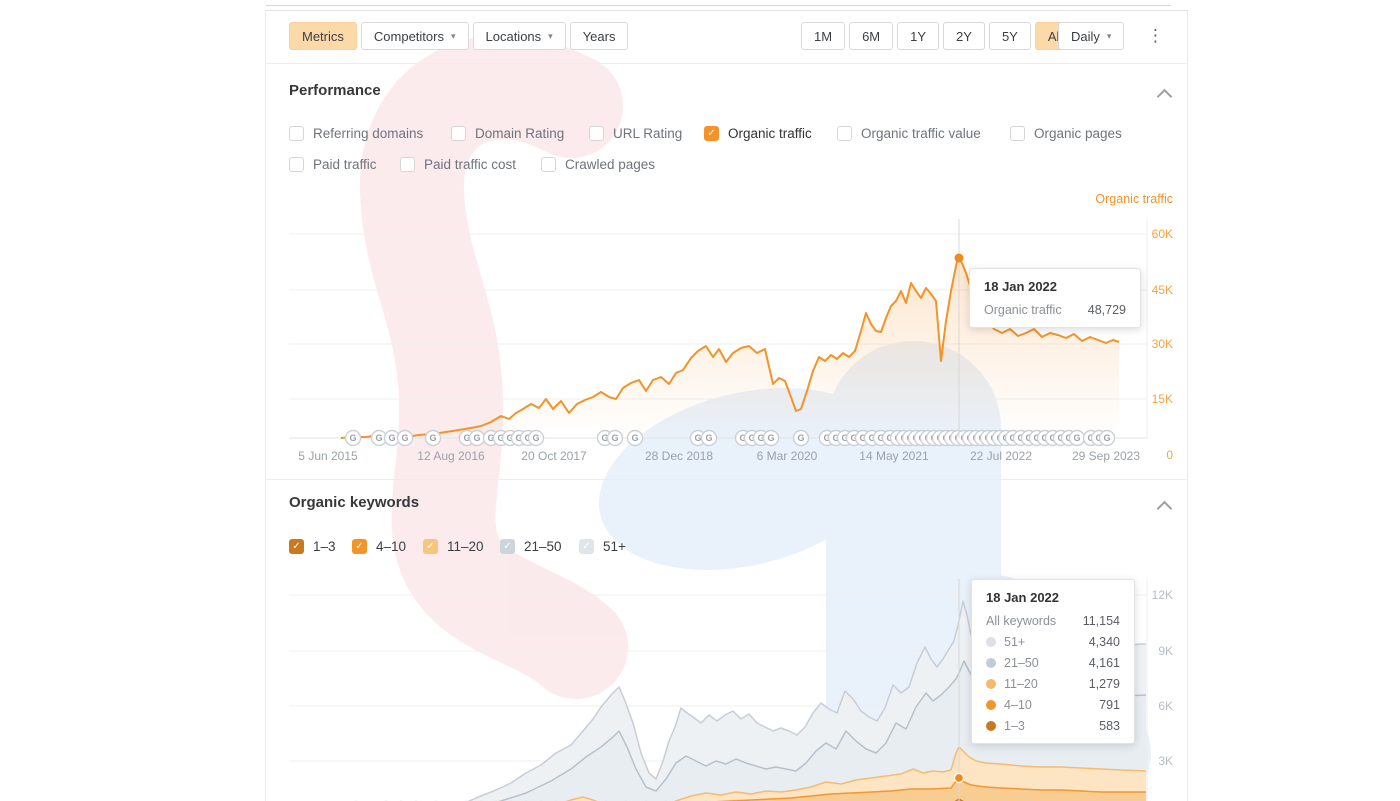  I want to click on checkbox-organic-pages: Organic pages, so click(1066, 133).